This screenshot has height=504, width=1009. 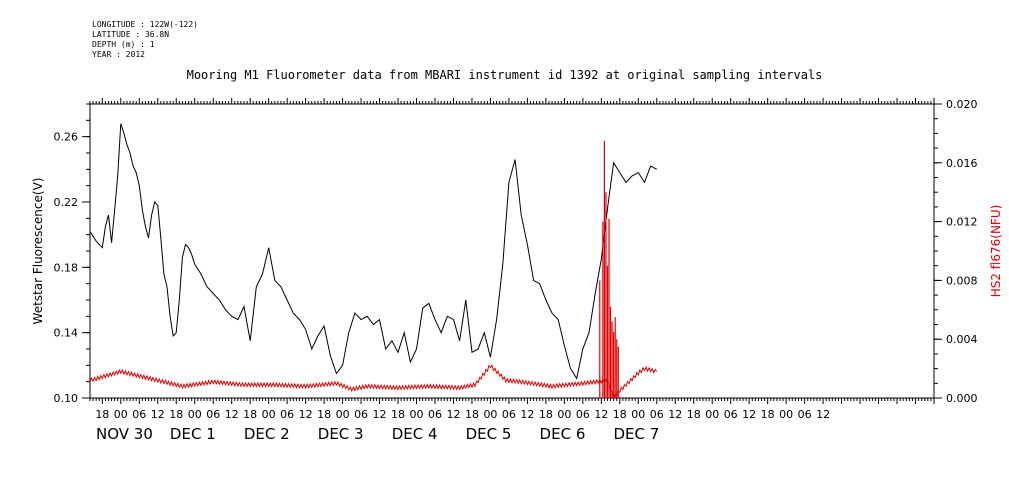 What do you see at coordinates (66, 333) in the screenshot?
I see `y-left-tick-label: 0.14` at bounding box center [66, 333].